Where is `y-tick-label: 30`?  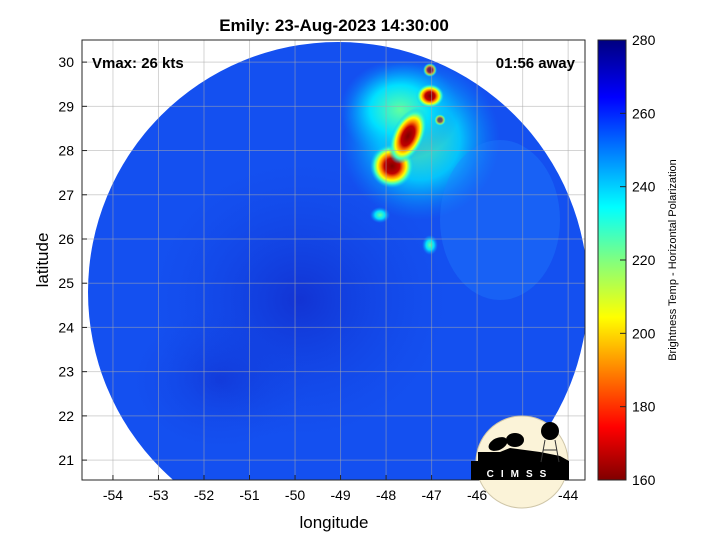 y-tick-label: 30 is located at coordinates (66, 62).